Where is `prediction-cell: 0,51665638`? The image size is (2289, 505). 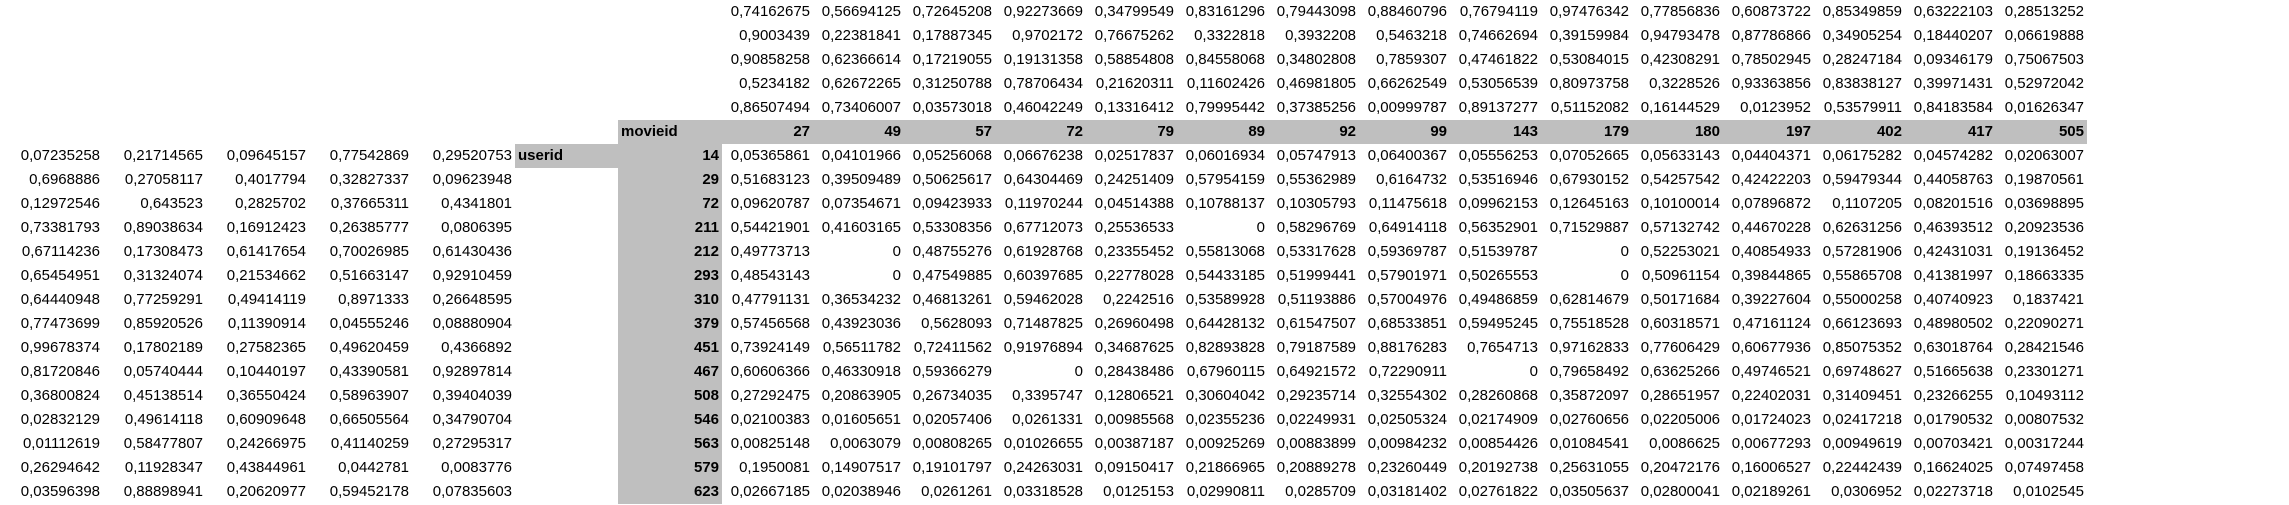
prediction-cell: 0,51665638 is located at coordinates (1953, 371).